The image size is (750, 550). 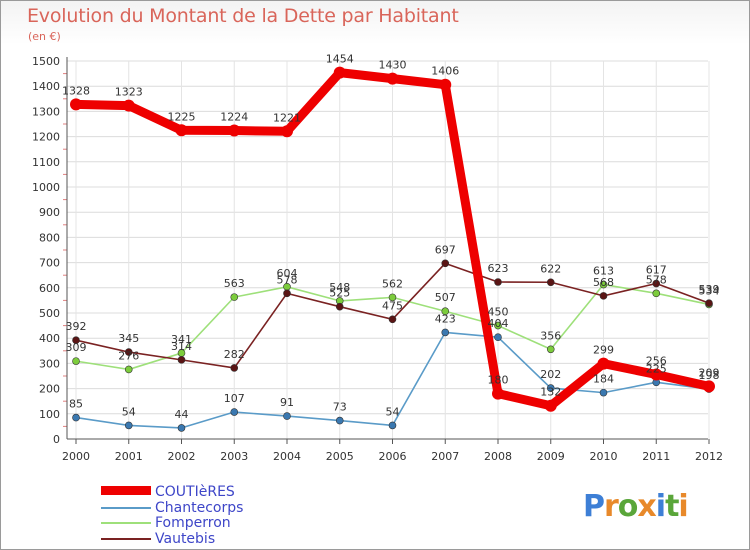 I want to click on data-label: 507, so click(x=445, y=297).